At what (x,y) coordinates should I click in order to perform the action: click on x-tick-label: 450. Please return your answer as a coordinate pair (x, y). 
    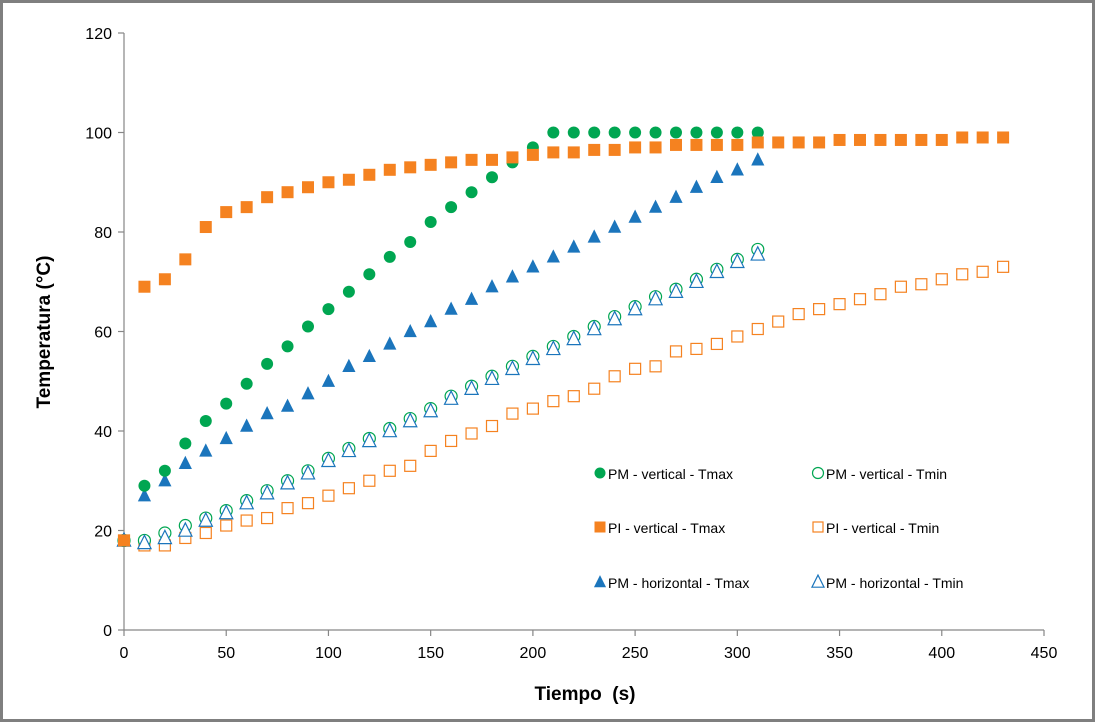
    Looking at the image, I should click on (1044, 653).